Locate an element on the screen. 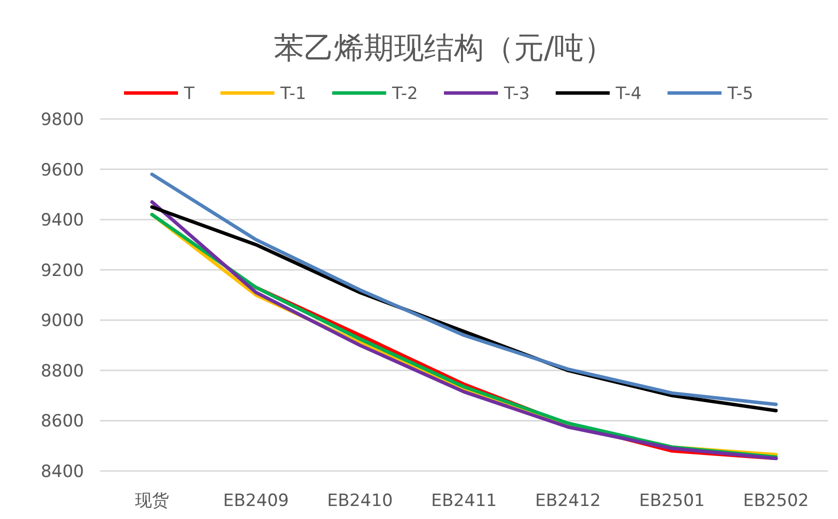 This screenshot has height=519, width=838. y-tick-label: 9000 is located at coordinates (62, 321).